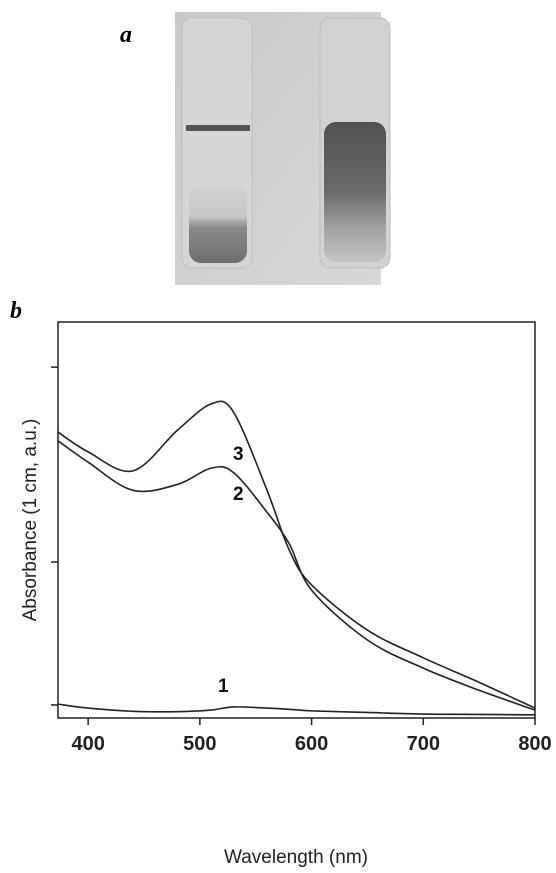  Describe the element at coordinates (238, 454) in the screenshot. I see `curve-label: 3` at that location.